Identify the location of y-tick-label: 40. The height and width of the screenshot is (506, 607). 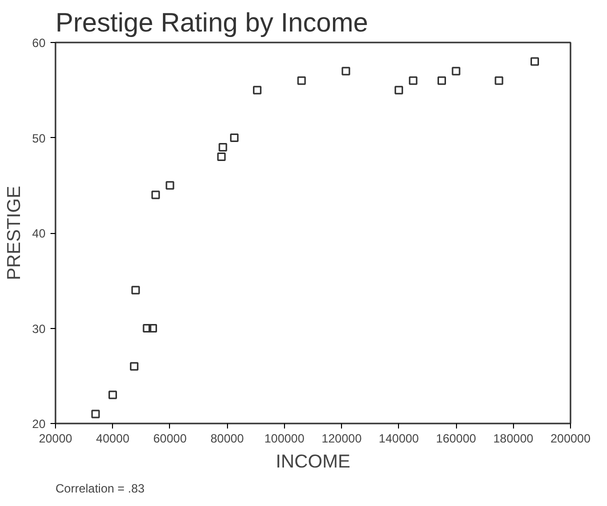
(39, 233).